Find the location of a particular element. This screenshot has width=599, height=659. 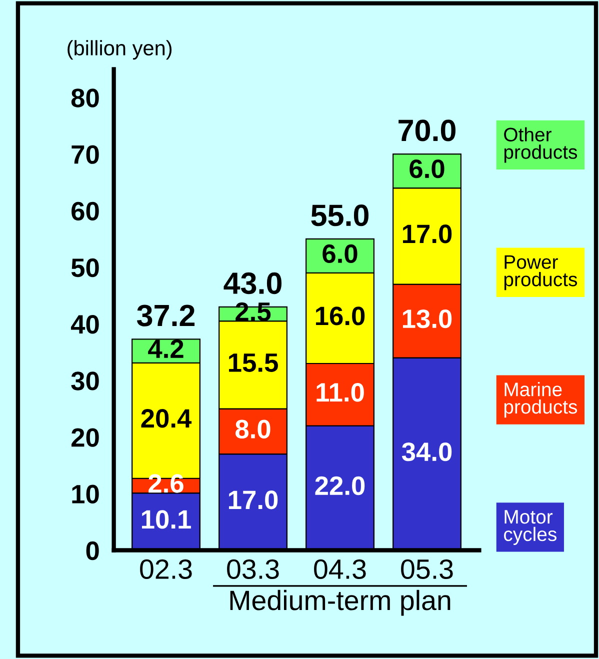

data-label: 10.1 is located at coordinates (166, 519).